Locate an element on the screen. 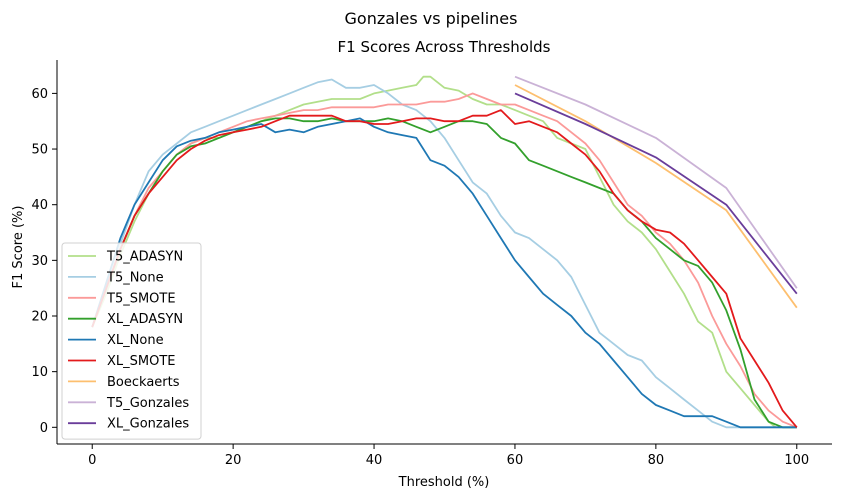 The width and height of the screenshot is (841, 498). legend-item-t5-smote: T5_SMOTE is located at coordinates (122, 298).